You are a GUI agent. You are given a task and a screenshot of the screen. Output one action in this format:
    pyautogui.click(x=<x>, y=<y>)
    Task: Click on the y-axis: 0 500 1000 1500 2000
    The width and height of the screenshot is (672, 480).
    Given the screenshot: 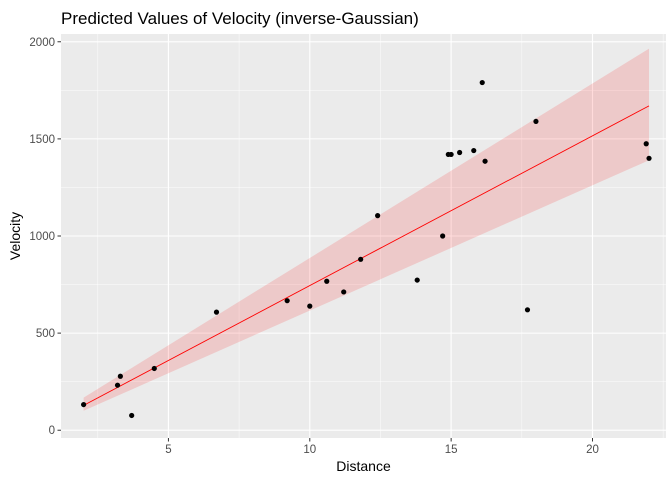 What is the action you would take?
    pyautogui.click(x=45, y=237)
    